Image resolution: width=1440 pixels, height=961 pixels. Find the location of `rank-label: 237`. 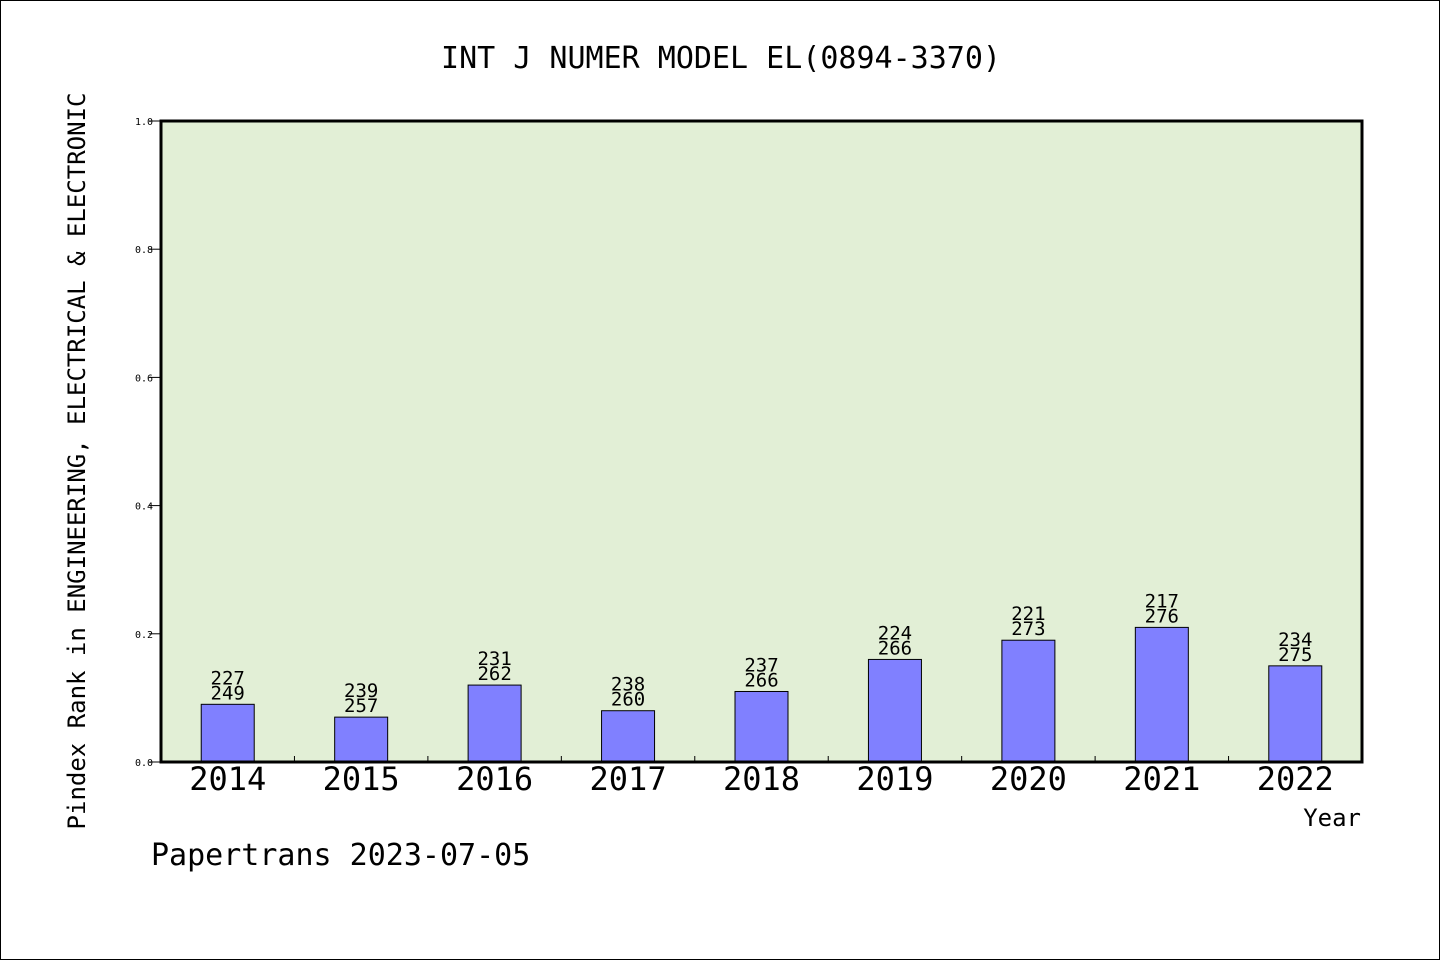

rank-label: 237 is located at coordinates (761, 665).